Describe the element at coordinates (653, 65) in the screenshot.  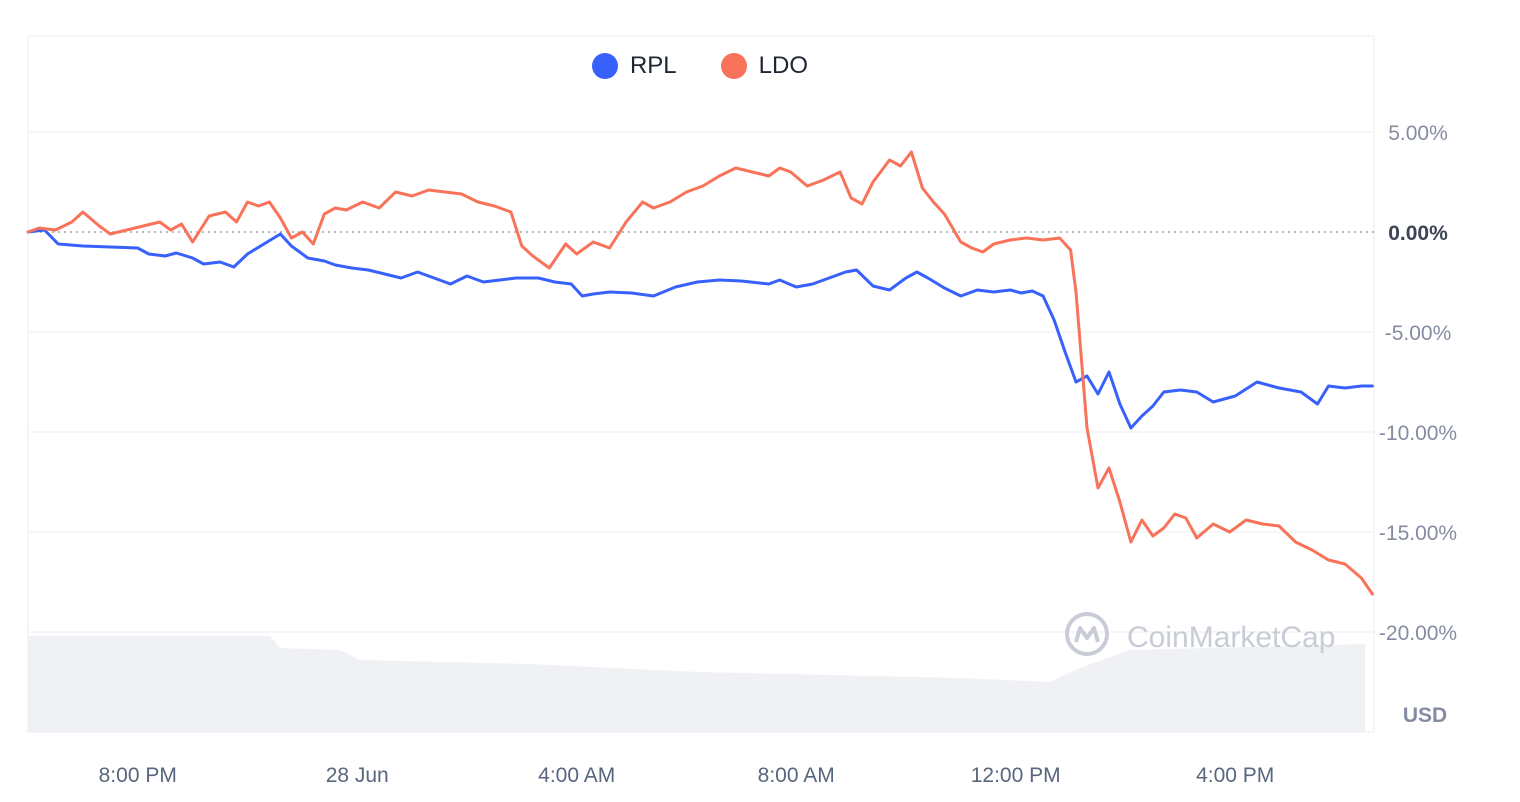
I see `legend-label-rpl: RPL` at that location.